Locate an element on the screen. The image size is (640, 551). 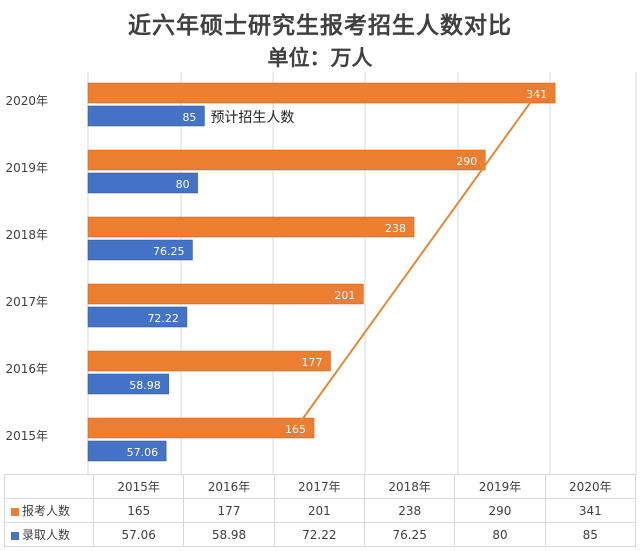
category-label: 2017年 is located at coordinates (26, 302).